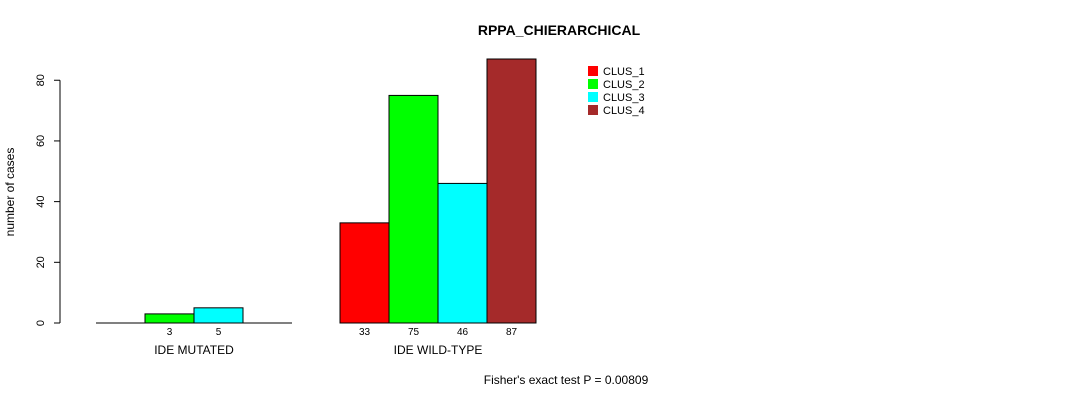 This screenshot has width=1090, height=400. Describe the element at coordinates (624, 111) in the screenshot. I see `legend-label: CLUS_4` at that location.